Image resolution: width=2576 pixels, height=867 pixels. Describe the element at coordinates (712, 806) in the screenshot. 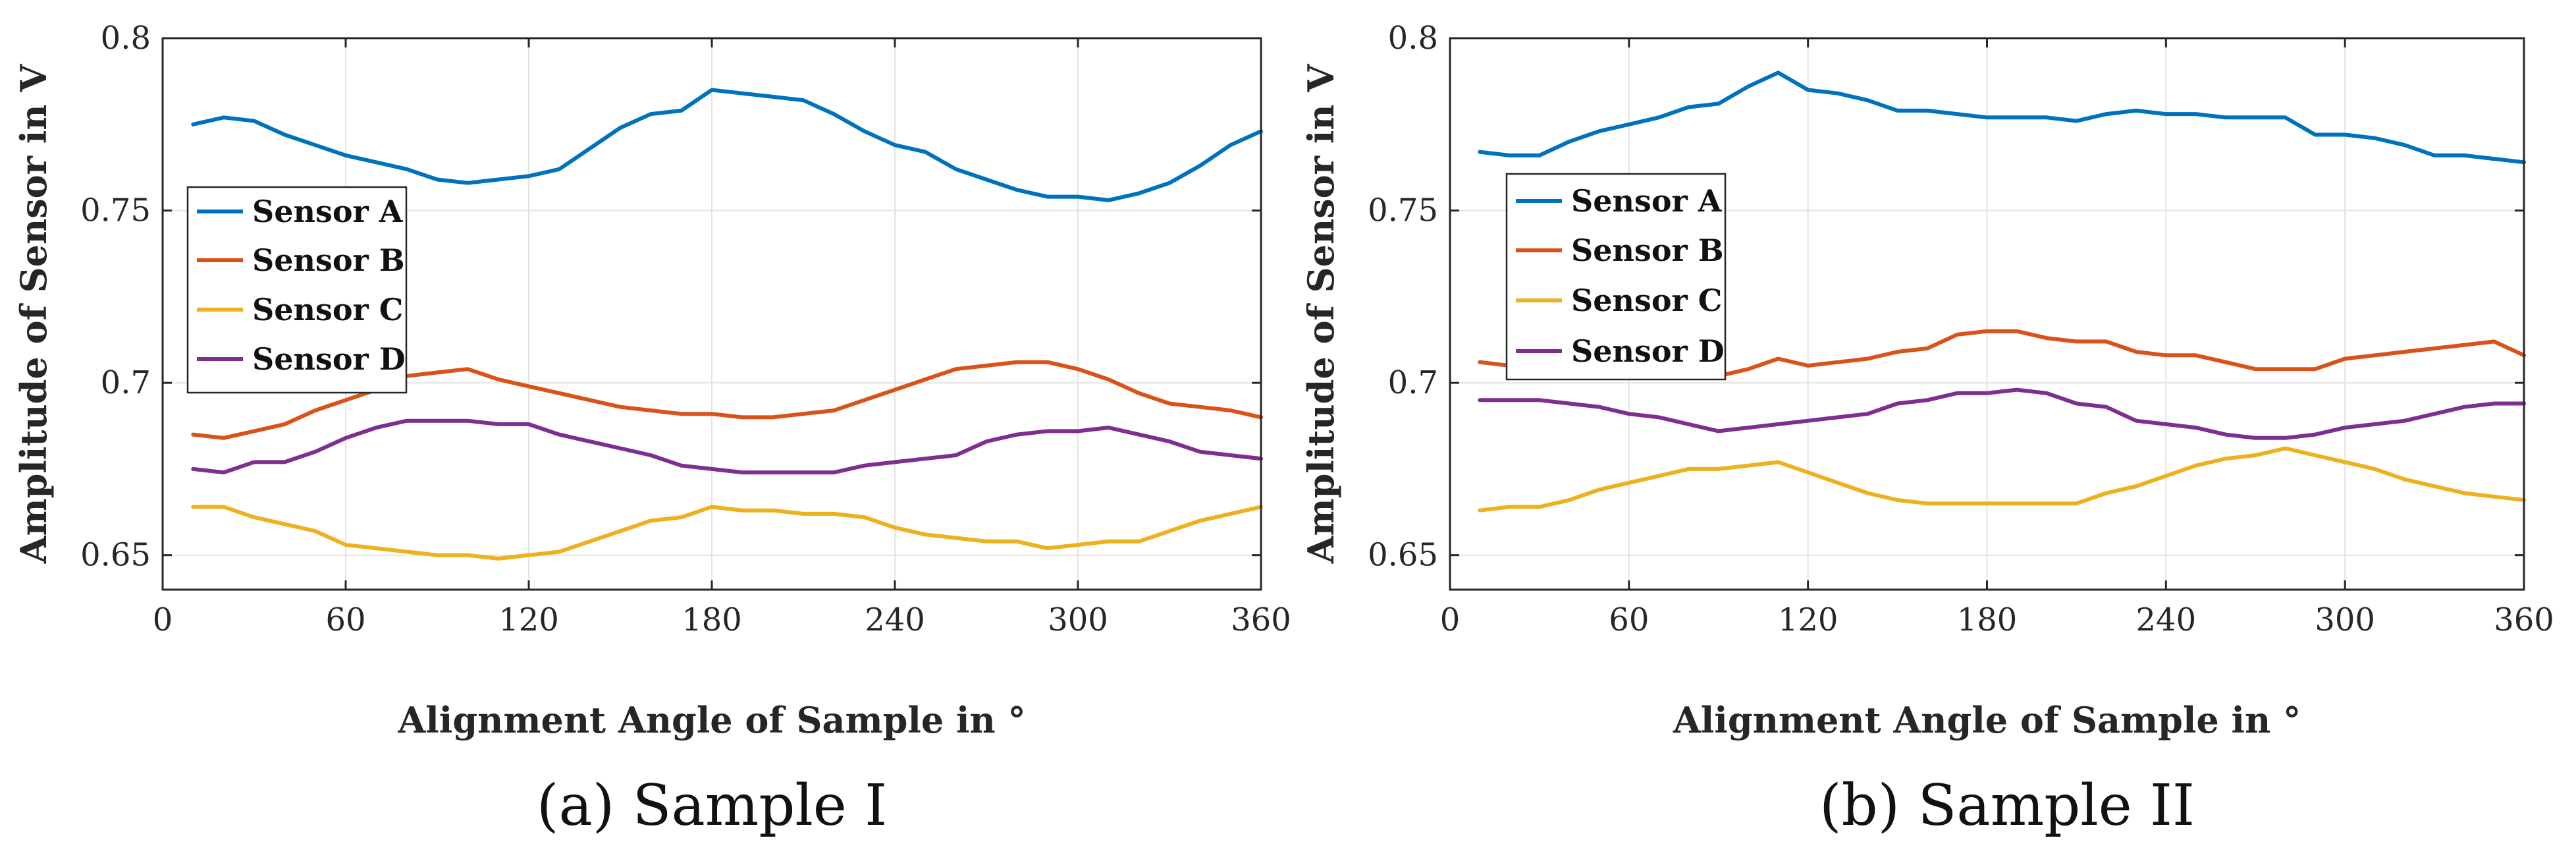

I see `panel-caption: (a) Sample I` at that location.